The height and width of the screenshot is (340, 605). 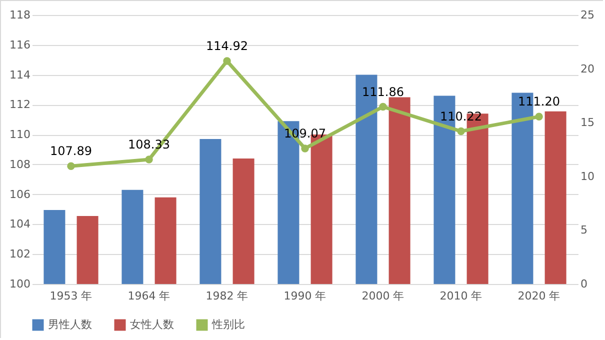 What do you see at coordinates (383, 296) in the screenshot?
I see `x-tick-label: 2000 年` at bounding box center [383, 296].